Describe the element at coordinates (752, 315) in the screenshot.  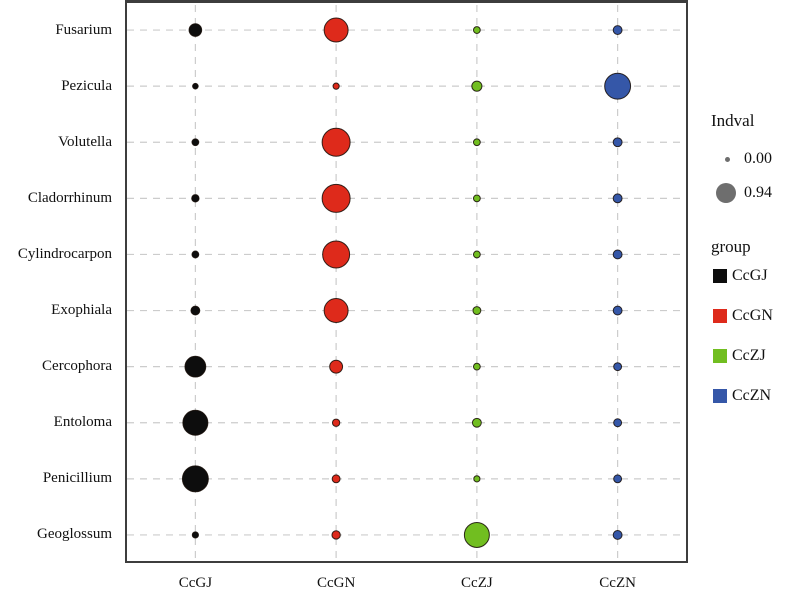
I see `legend-label-CcGN: CcGN` at that location.